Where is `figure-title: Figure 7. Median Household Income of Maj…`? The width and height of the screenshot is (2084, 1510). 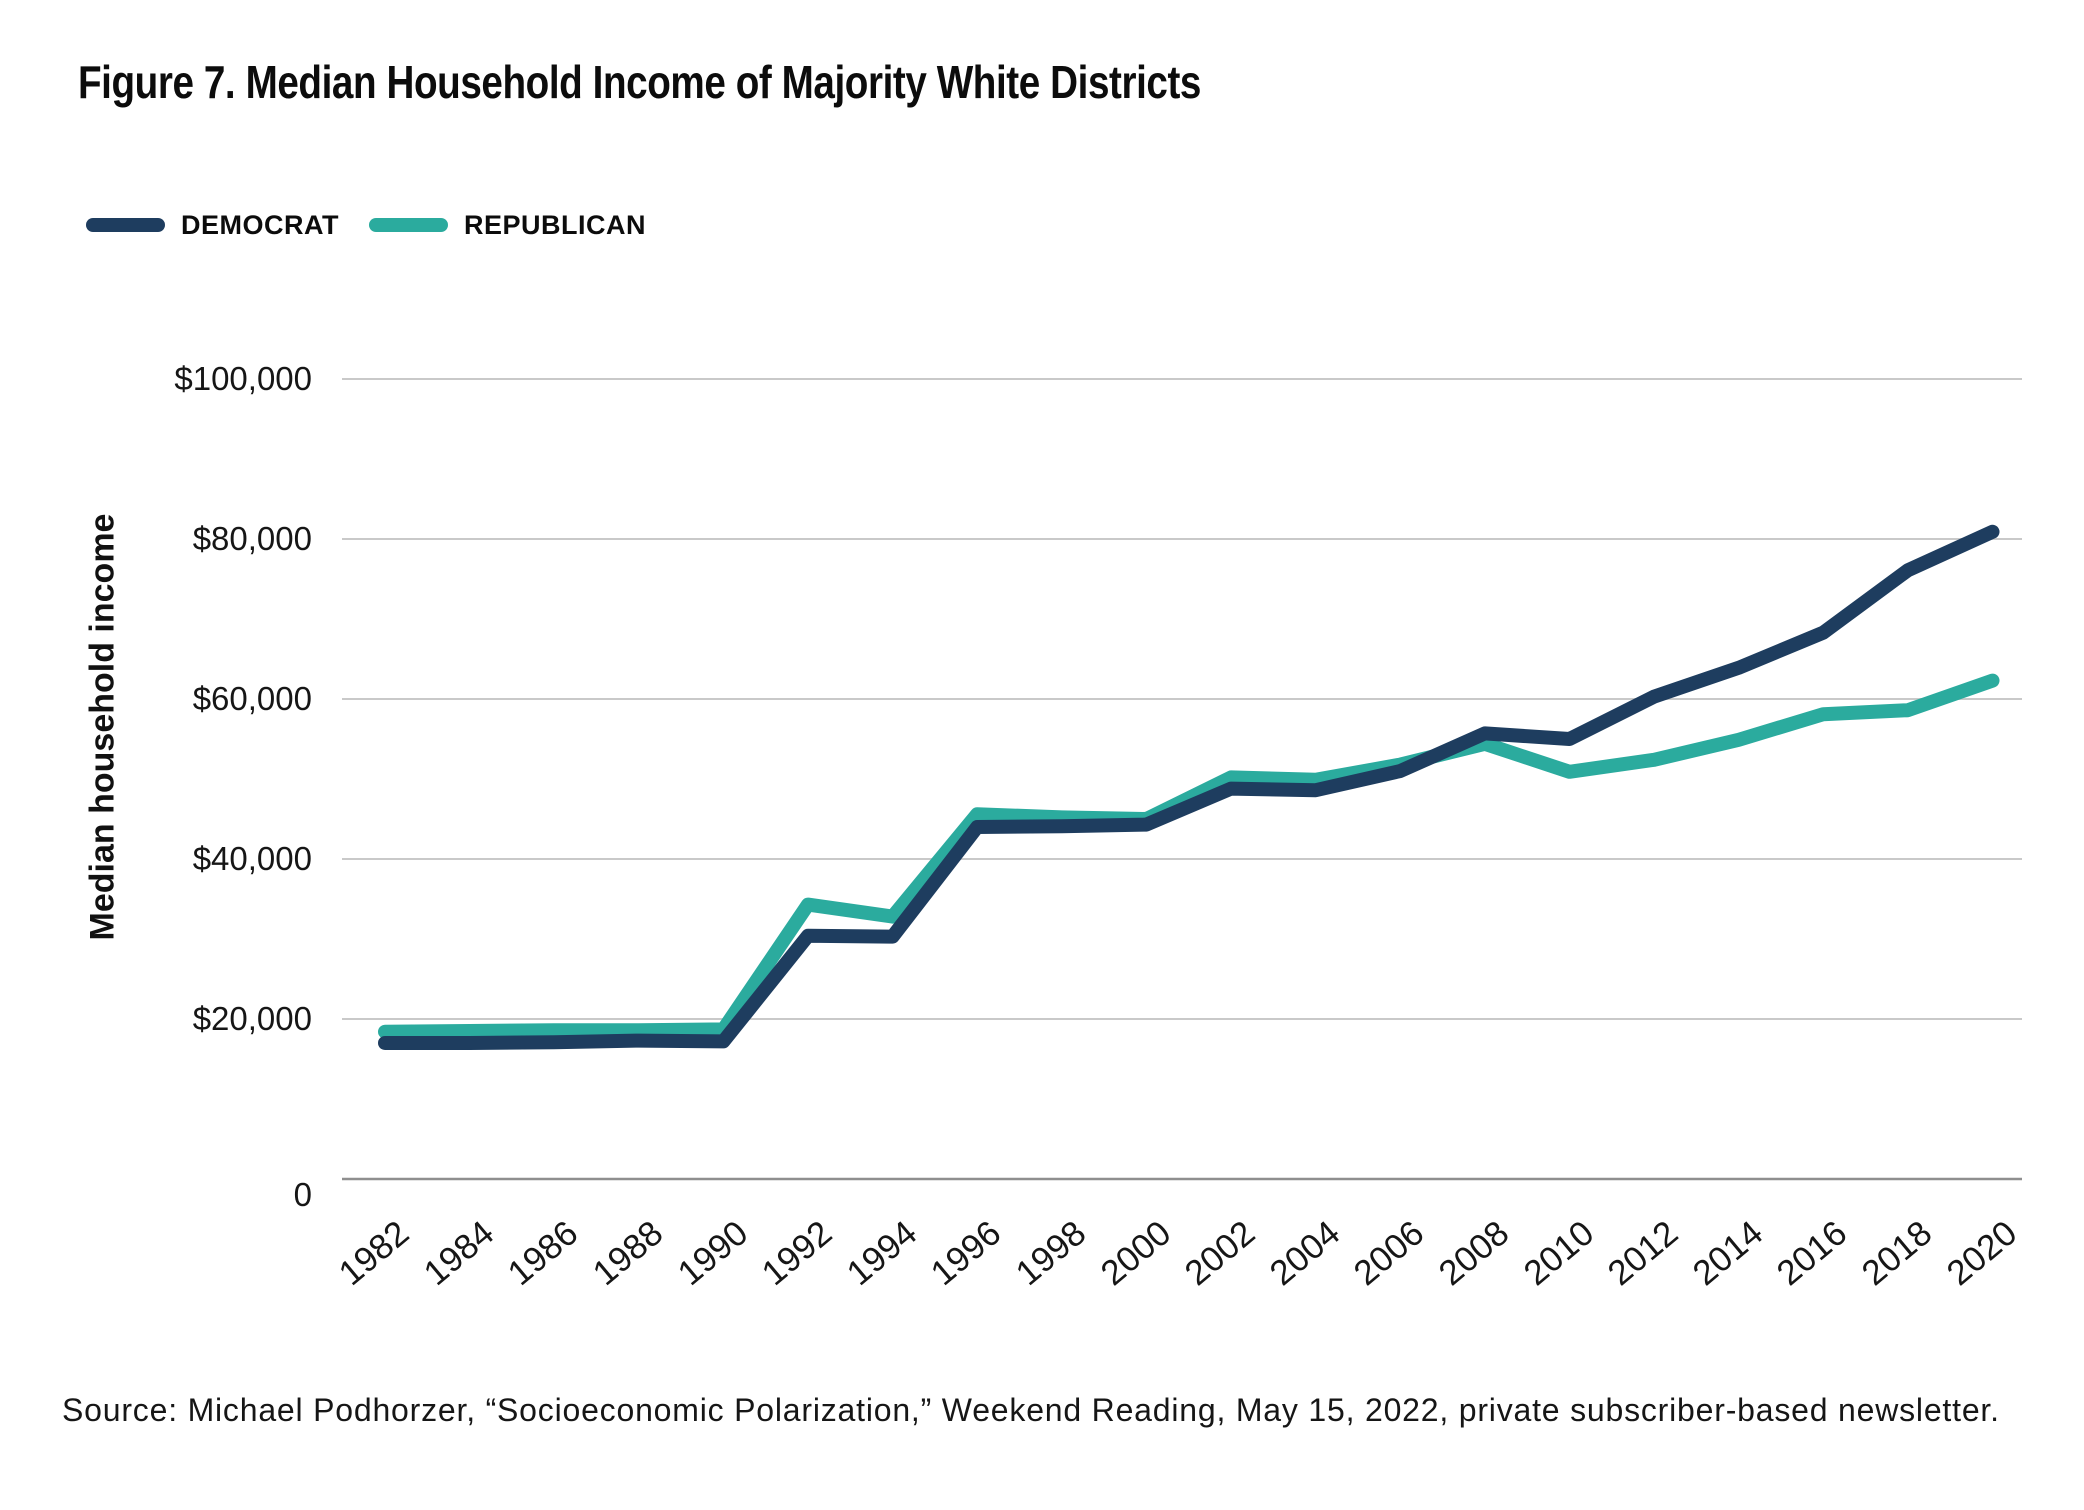 figure-title: Figure 7. Median Household Income of Maj… is located at coordinates (639, 82).